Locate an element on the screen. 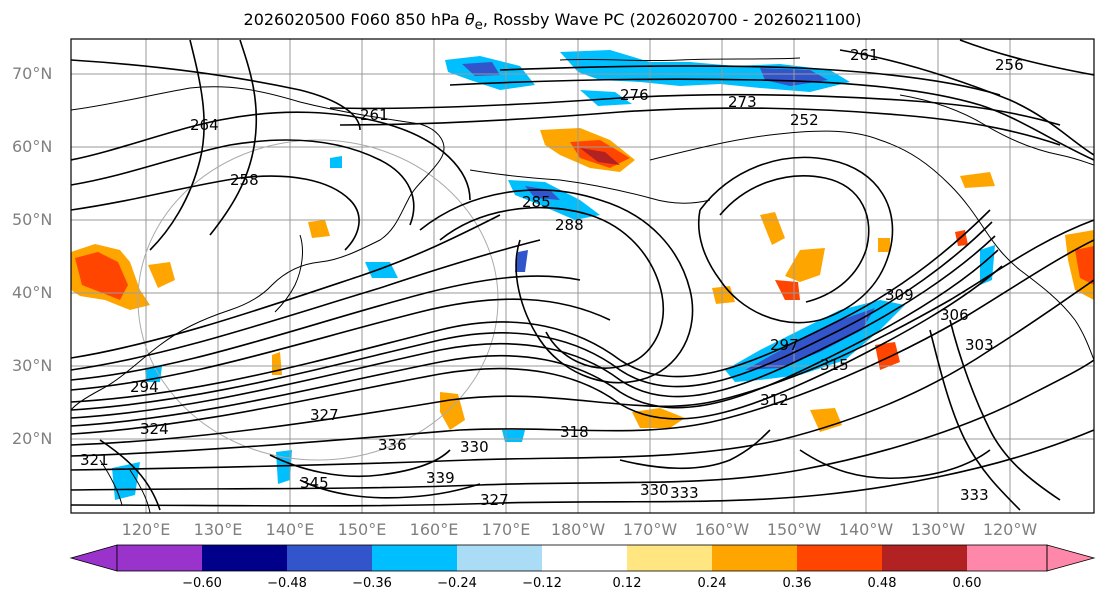 This screenshot has height=606, width=1105. lat-label-30n: 30°N is located at coordinates (32, 365).